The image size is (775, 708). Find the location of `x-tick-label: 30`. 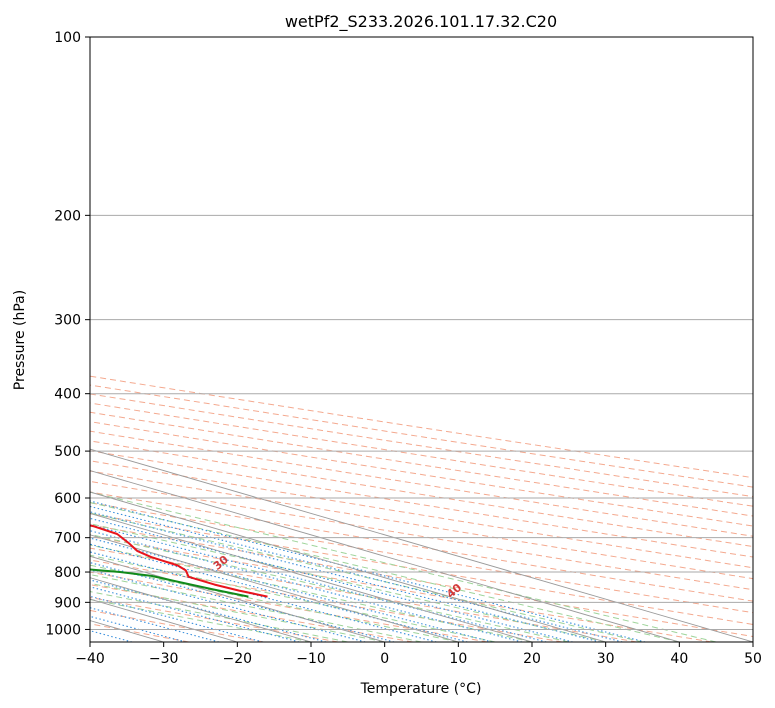

x-tick-label: 30 is located at coordinates (606, 659).